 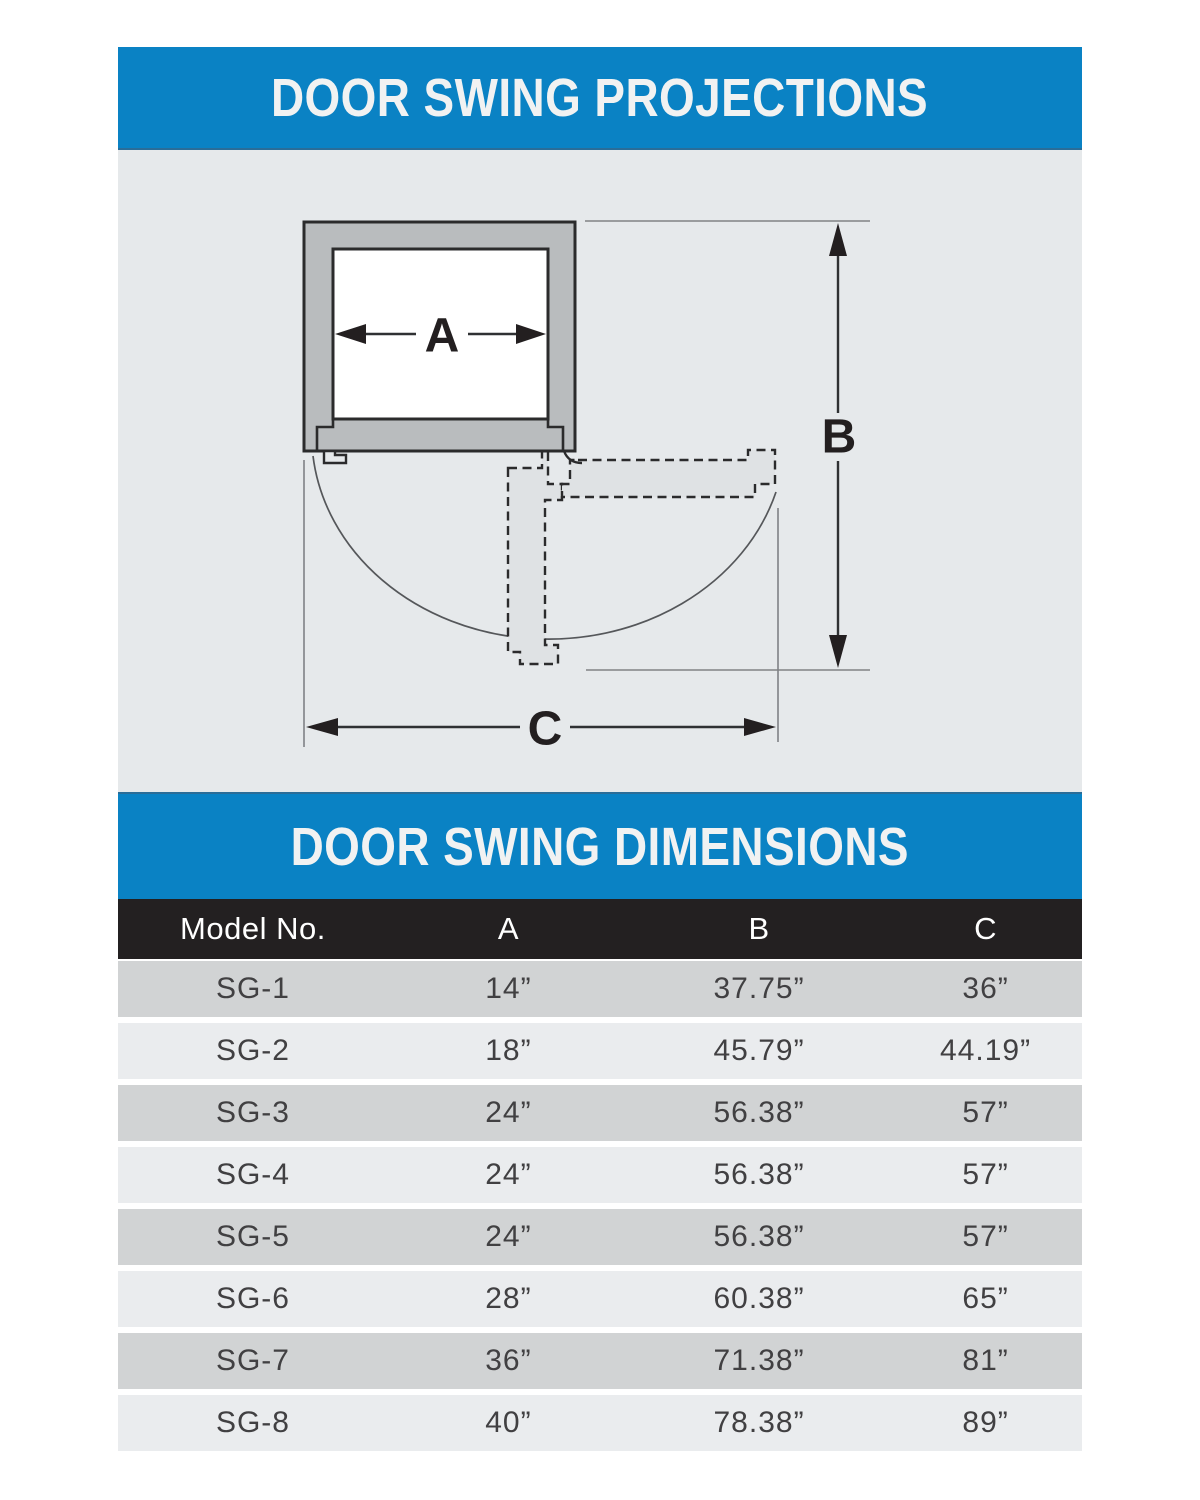 I want to click on b-arrowhead-up, so click(x=838, y=239).